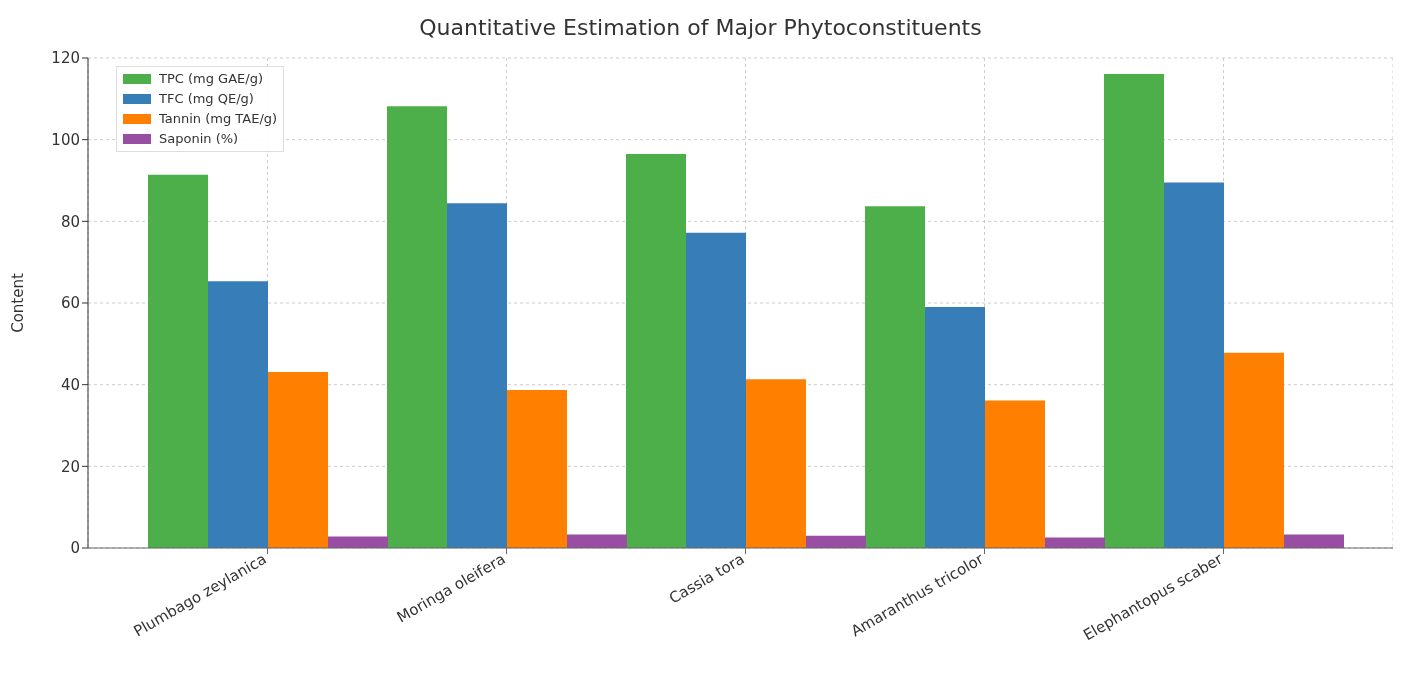 This screenshot has width=1401, height=695. I want to click on y-axis-title: Content, so click(18, 303).